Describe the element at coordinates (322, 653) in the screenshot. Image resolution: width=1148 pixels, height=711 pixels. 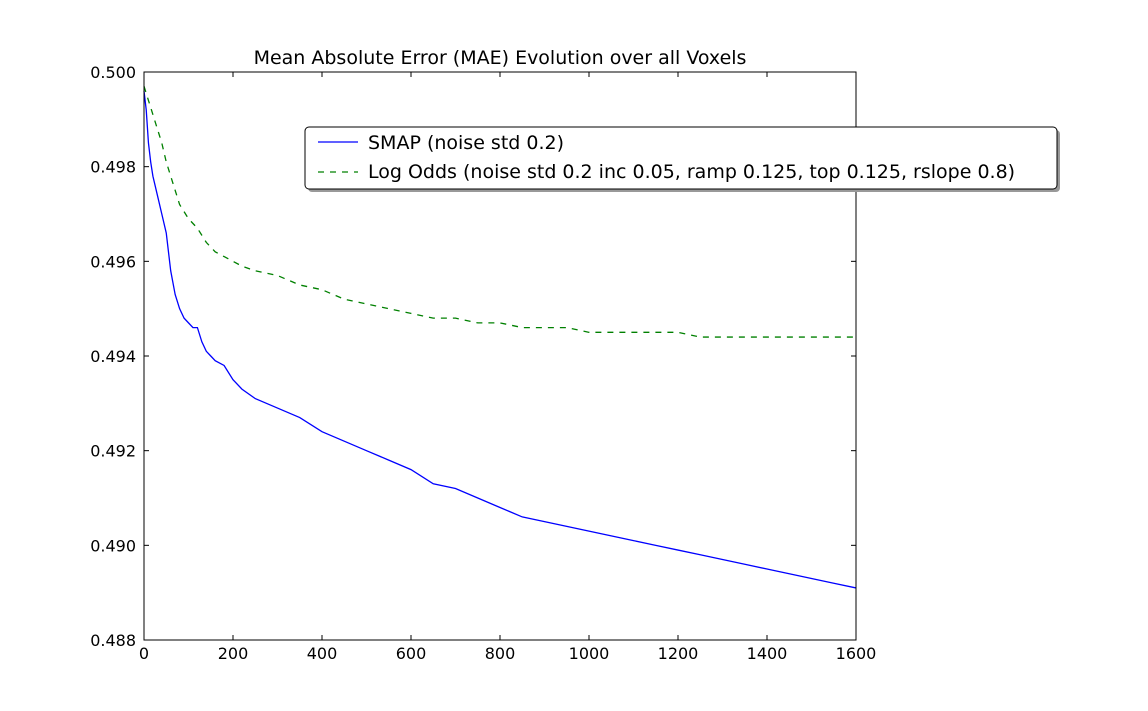
I see `x-tick-label: 400` at that location.